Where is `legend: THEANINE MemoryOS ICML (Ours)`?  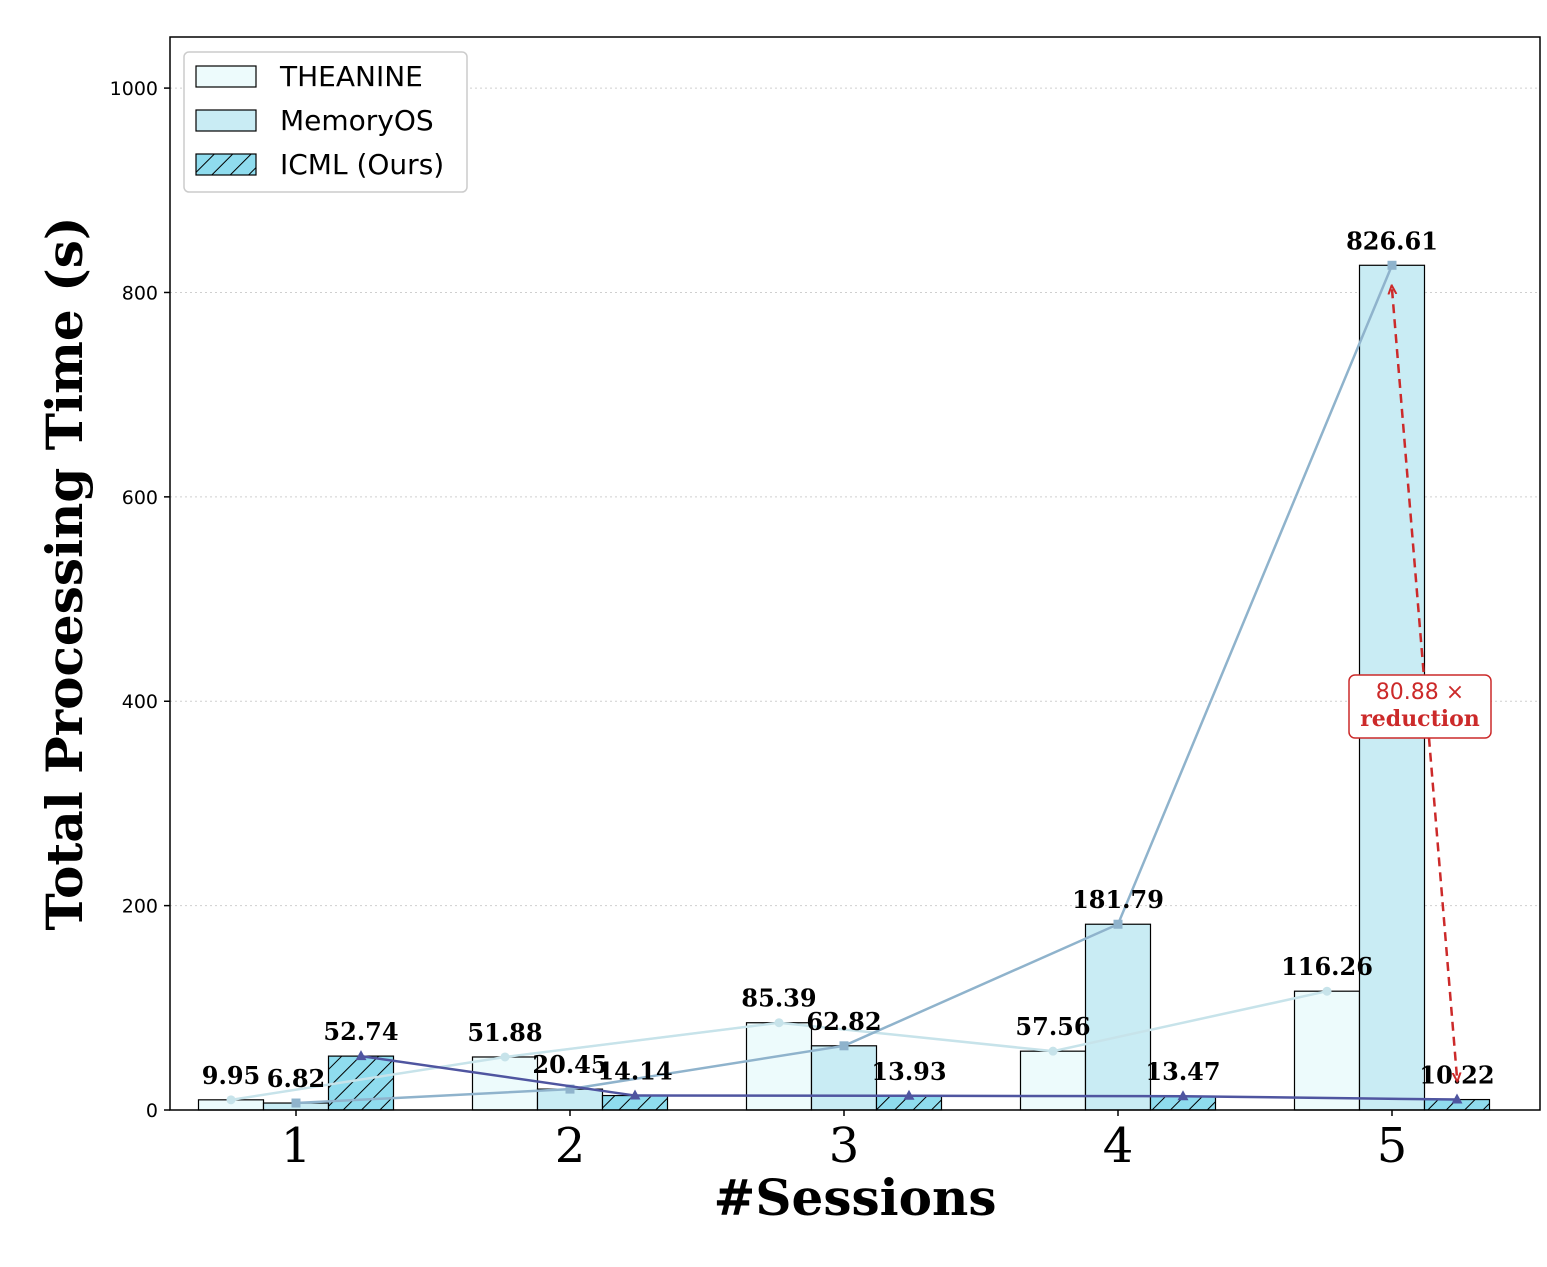
legend: THEANINE MemoryOS ICML (Ours) is located at coordinates (325, 122).